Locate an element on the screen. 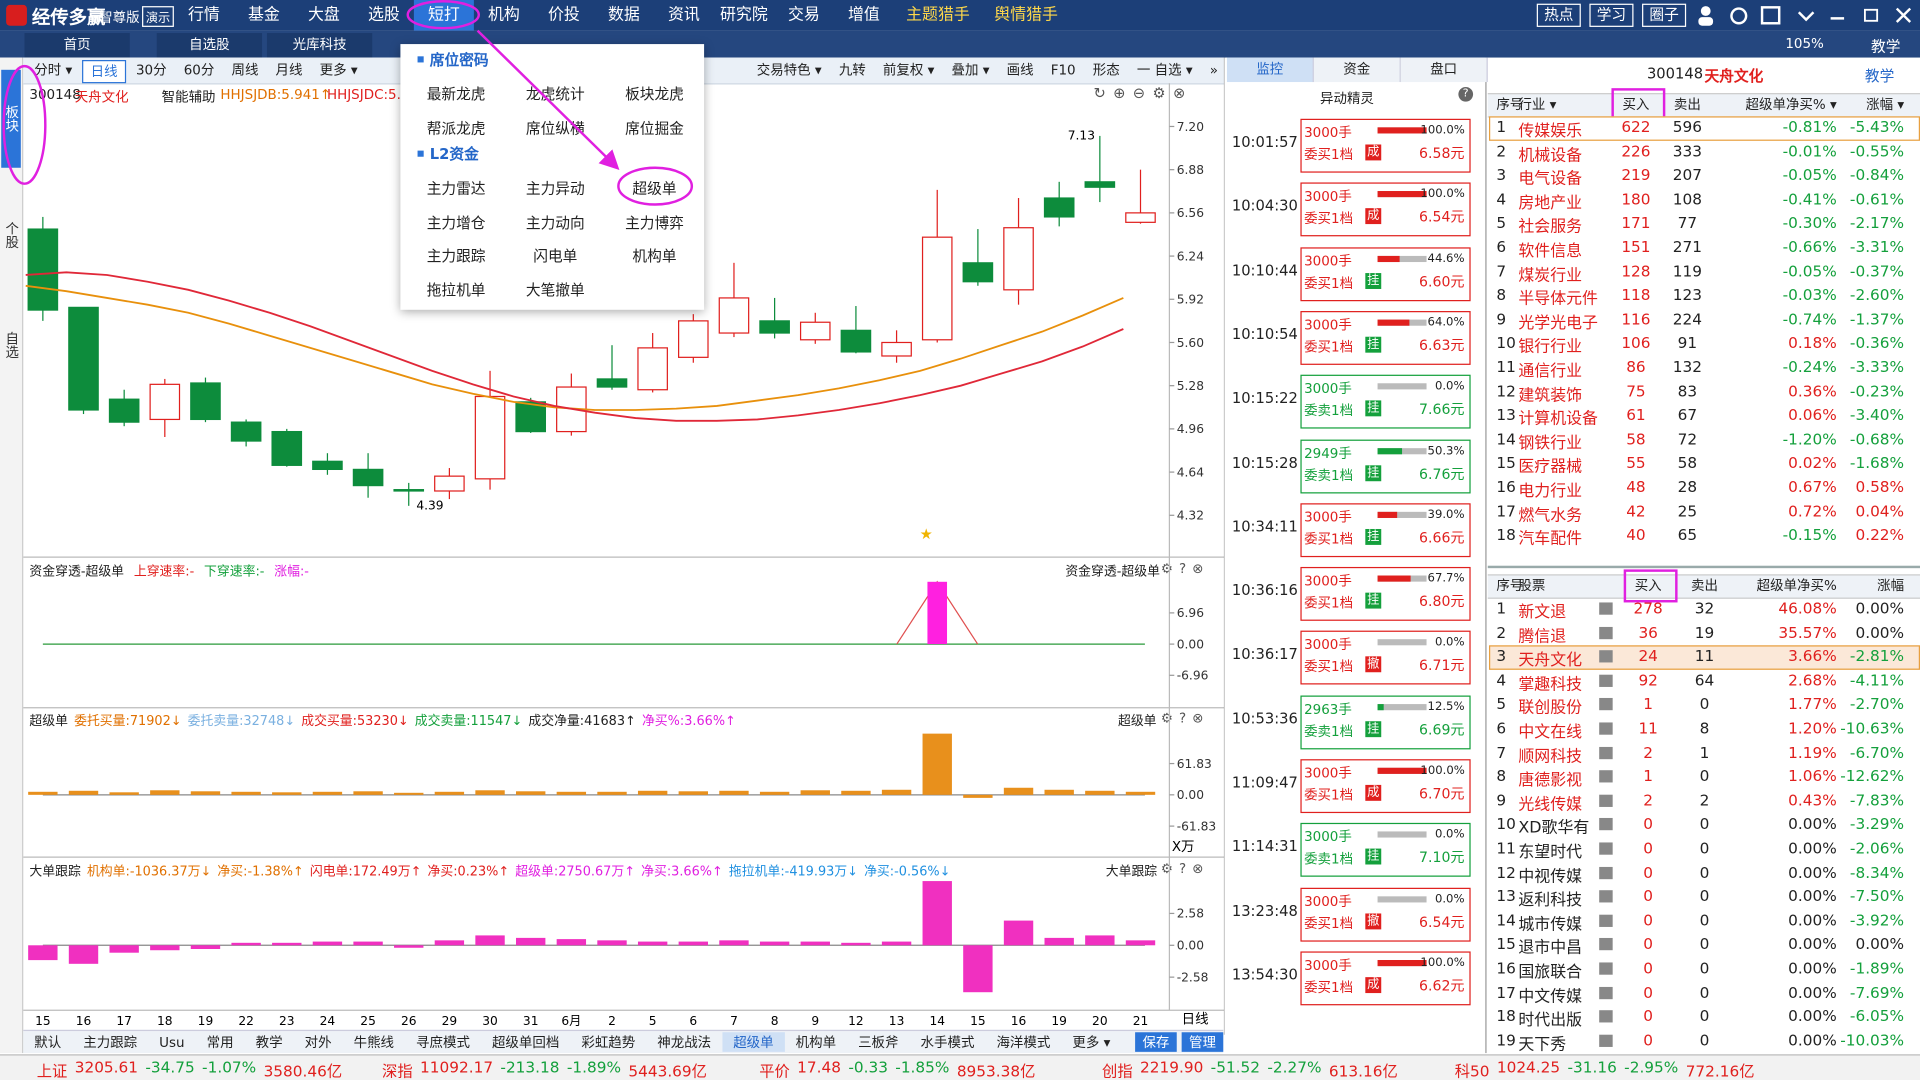 This screenshot has width=1920, height=1080. menu-item: 行情 is located at coordinates (203, 15).